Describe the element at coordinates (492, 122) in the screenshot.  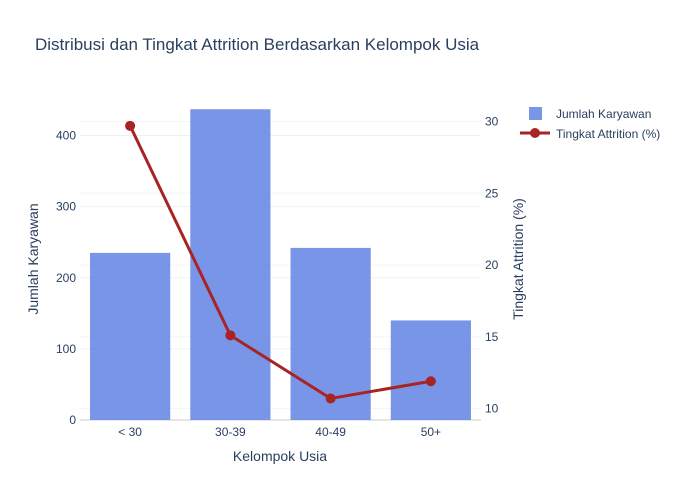
I see `y2-tick-label: 30` at that location.